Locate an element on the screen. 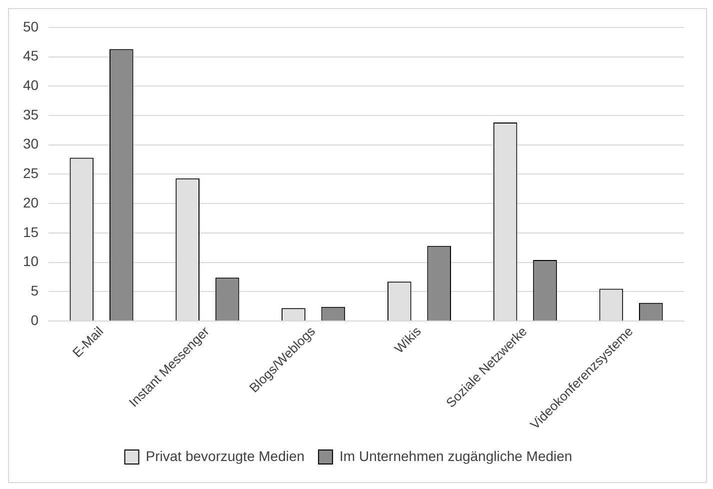 The height and width of the screenshot is (489, 713). y-tick-label: 20 is located at coordinates (30, 202).